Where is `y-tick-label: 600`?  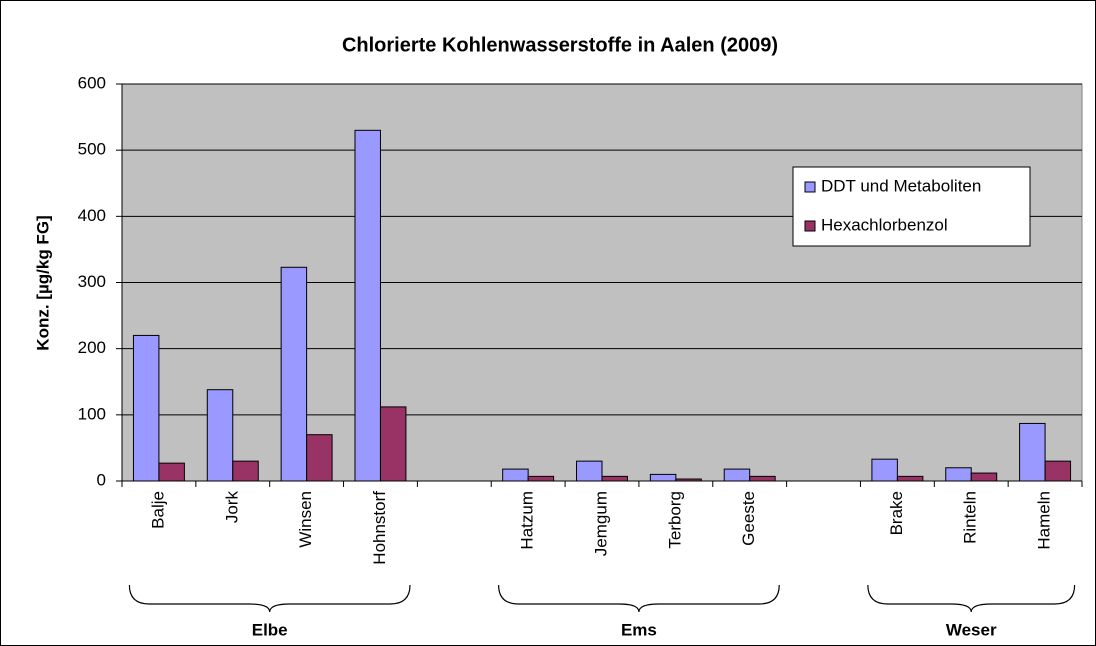 y-tick-label: 600 is located at coordinates (92, 82).